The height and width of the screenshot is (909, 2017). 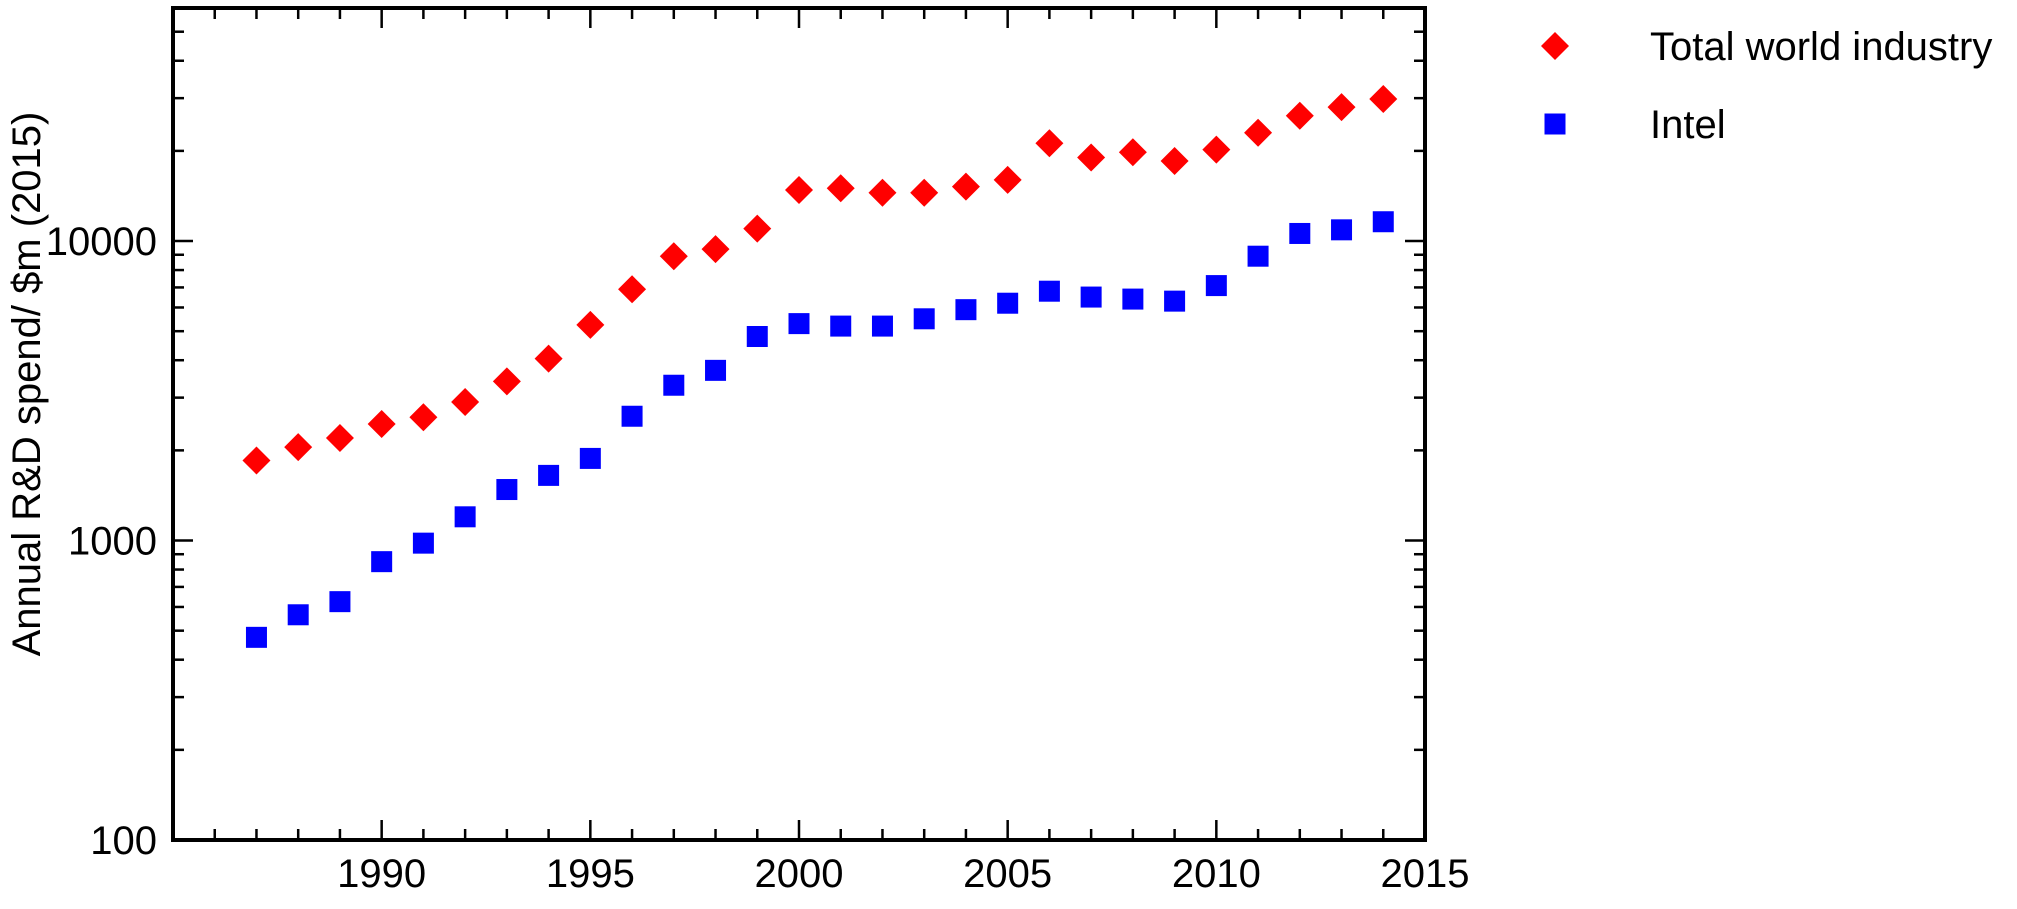 What do you see at coordinates (1688, 125) in the screenshot?
I see `legend-label-intel: Intel` at bounding box center [1688, 125].